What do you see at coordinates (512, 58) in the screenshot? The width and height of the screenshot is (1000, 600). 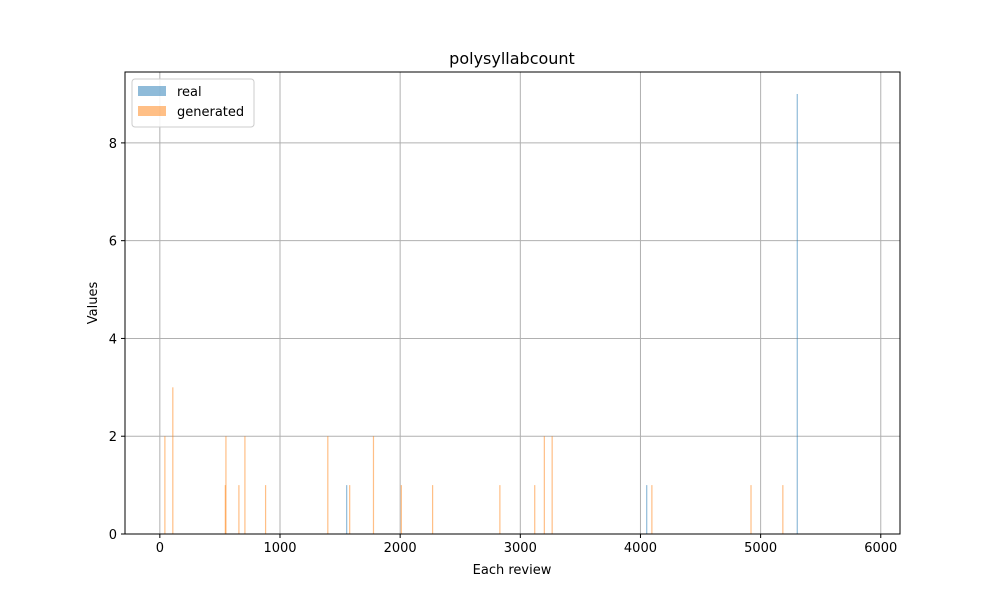 I see `chart-title: polysyllabcount` at bounding box center [512, 58].